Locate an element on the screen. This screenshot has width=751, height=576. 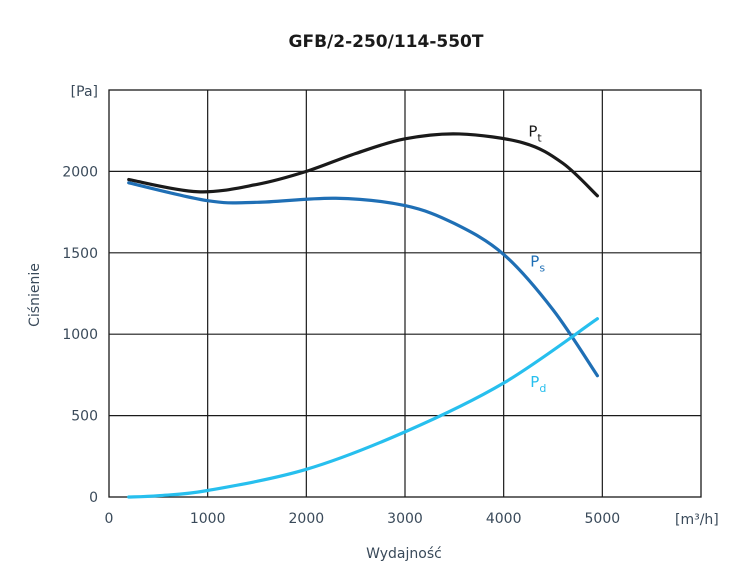
y-axis-label: Ciśnienie is located at coordinates (35, 295).